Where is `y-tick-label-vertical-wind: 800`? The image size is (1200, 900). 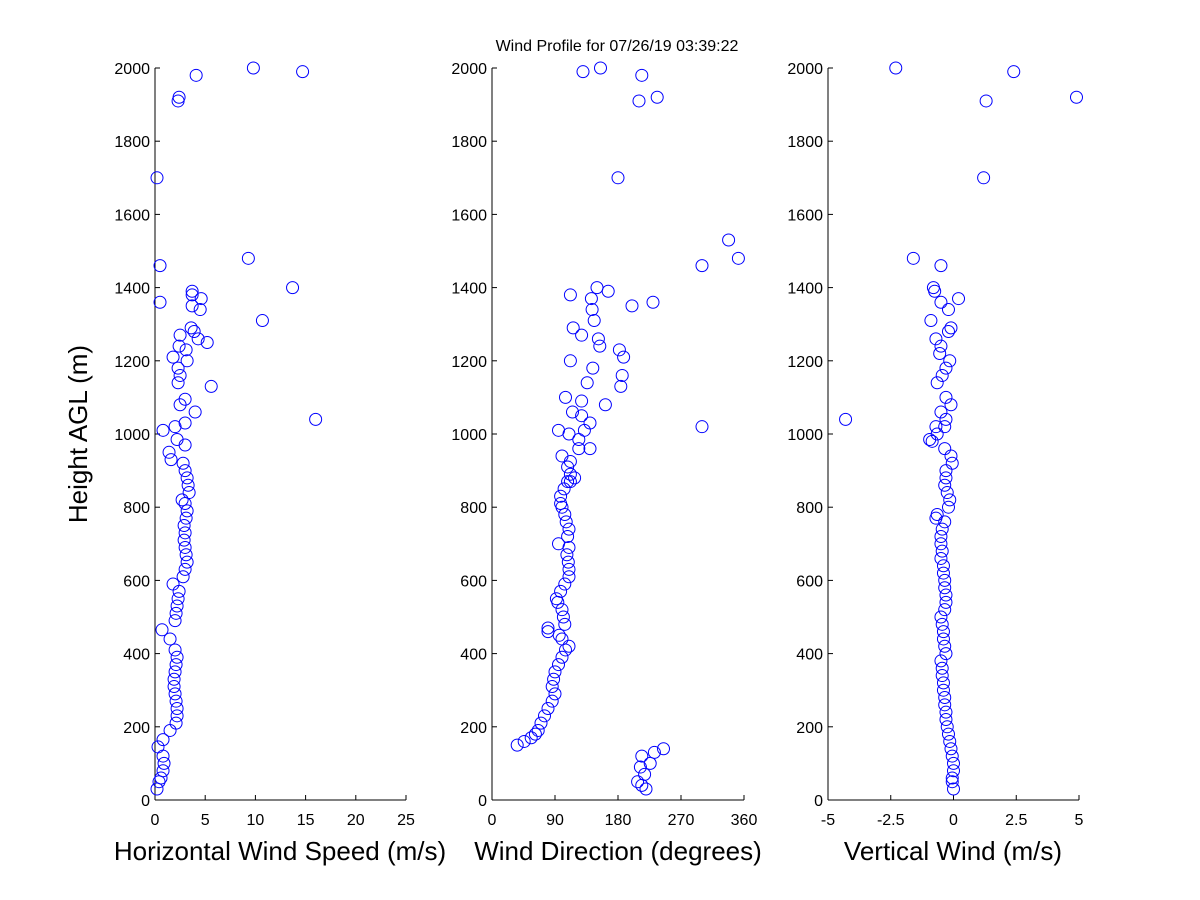
y-tick-label-vertical-wind: 800 is located at coordinates (809, 508).